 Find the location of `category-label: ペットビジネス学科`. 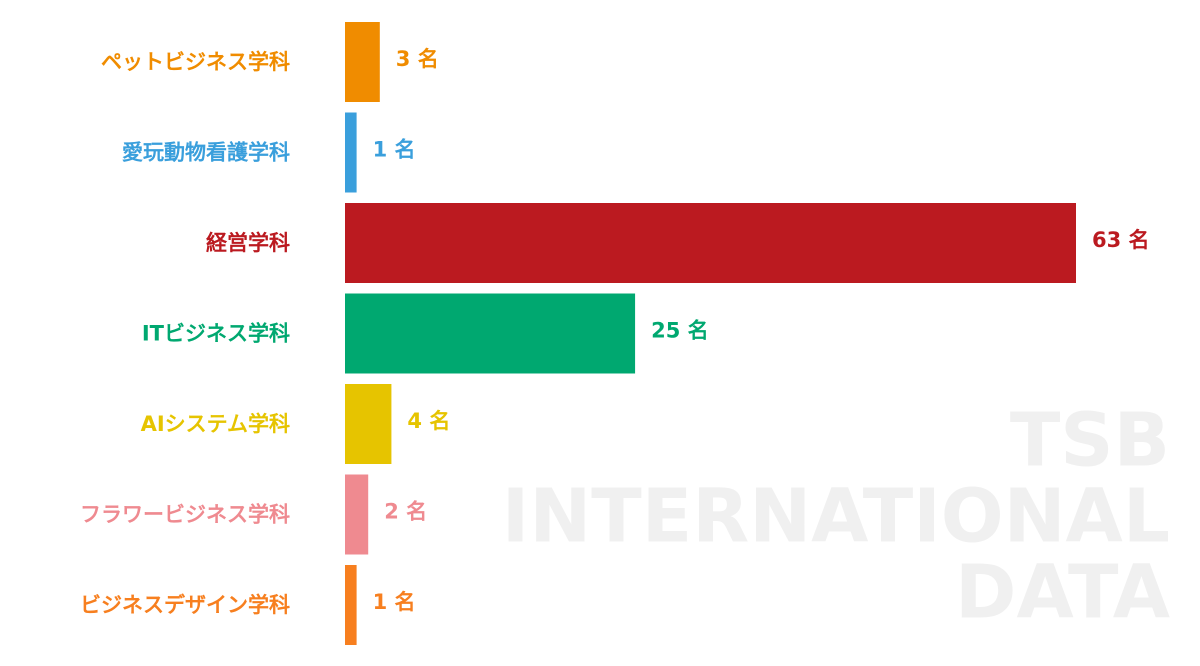

category-label: ペットビジネス学科 is located at coordinates (195, 62).